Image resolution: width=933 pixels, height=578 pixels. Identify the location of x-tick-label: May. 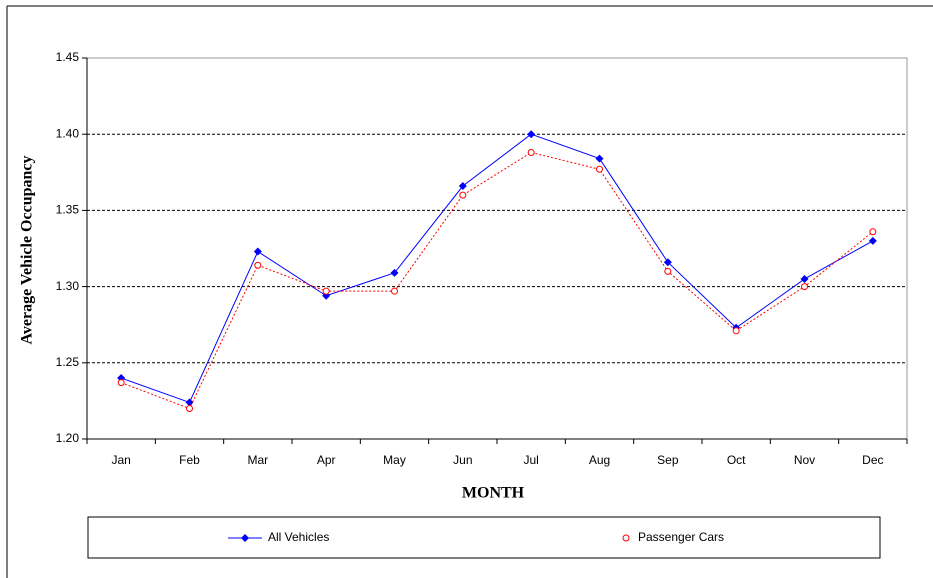
(394, 460).